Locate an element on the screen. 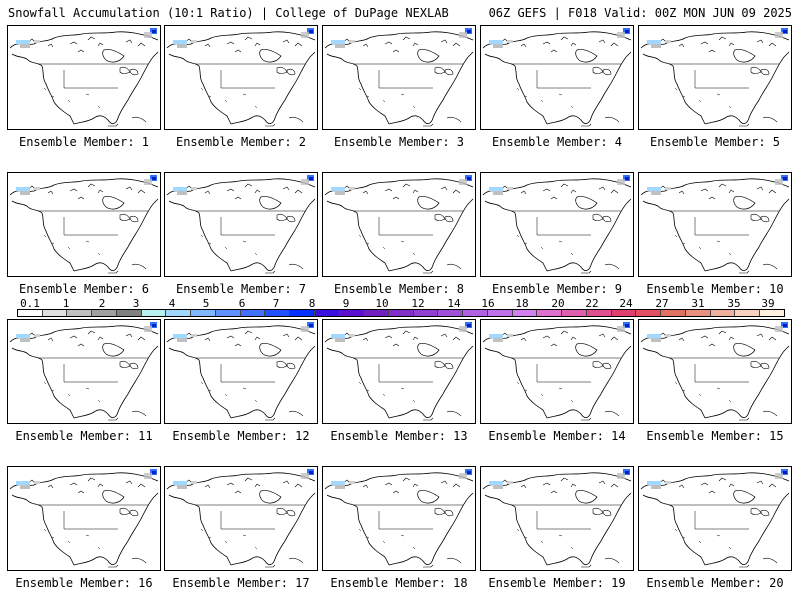 The image size is (800, 600). ensemble-member-label: Ensemble Member: 12 is located at coordinates (241, 436).